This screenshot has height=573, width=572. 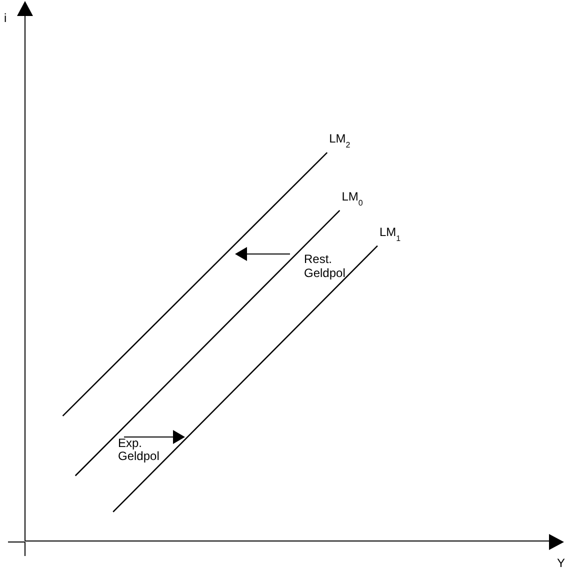 I want to click on annotation: Exp. Geldpol, so click(x=139, y=449).